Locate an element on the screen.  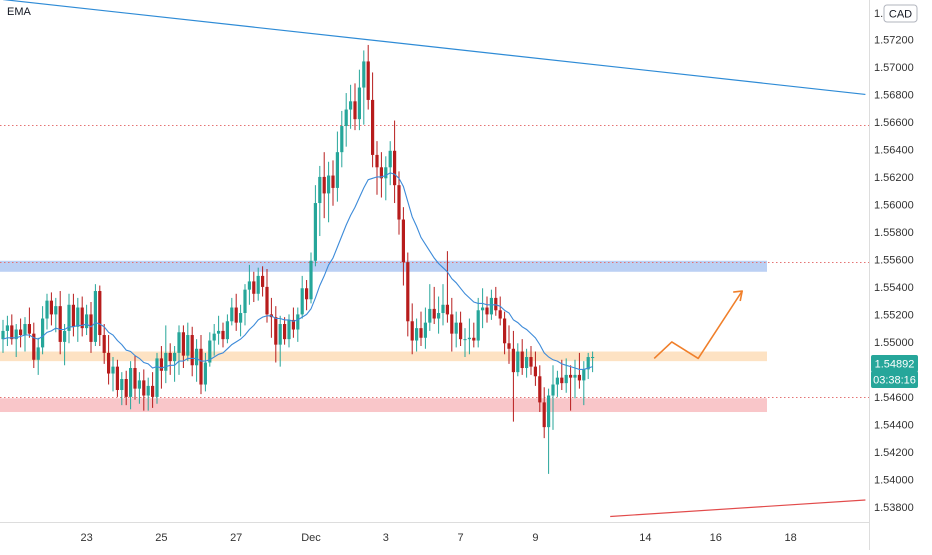
price-axis-tick: 1.53800 is located at coordinates (894, 508).